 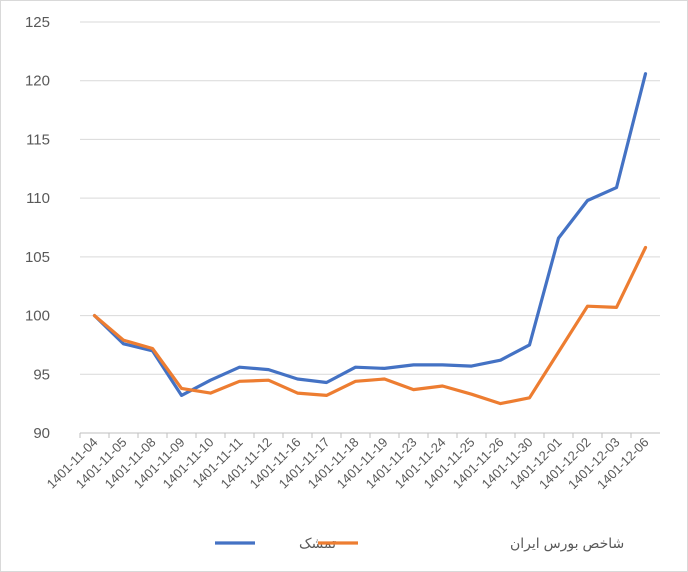 I want to click on y-tick-label: 95, so click(x=41, y=374).